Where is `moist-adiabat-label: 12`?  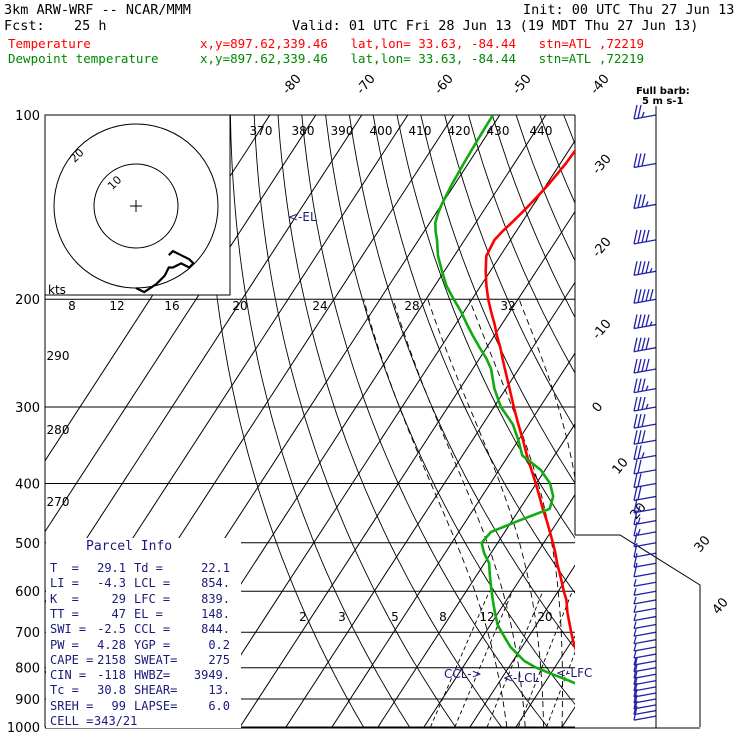
moist-adiabat-label: 12 is located at coordinates (116, 306).